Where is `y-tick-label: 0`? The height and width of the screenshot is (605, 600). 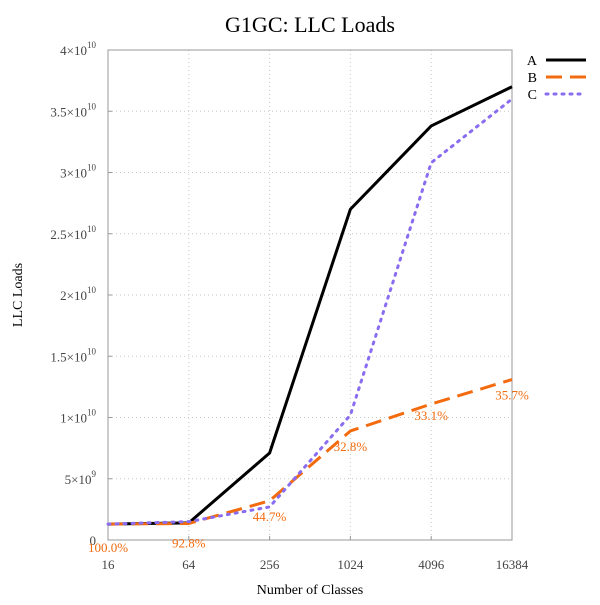
y-tick-label: 0 is located at coordinates (93, 540).